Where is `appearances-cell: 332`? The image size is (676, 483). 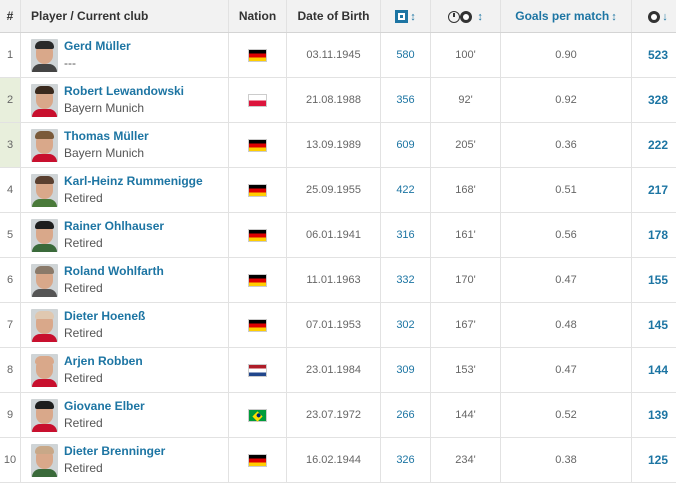 appearances-cell: 332 is located at coordinates (406, 280).